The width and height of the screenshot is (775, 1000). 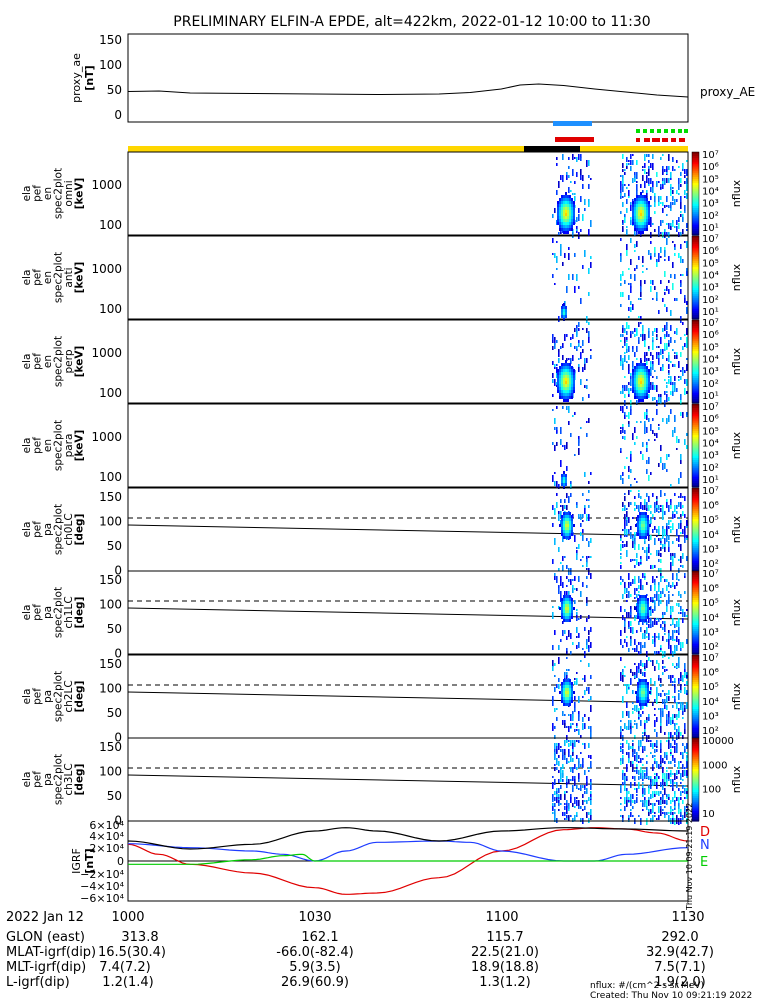 What do you see at coordinates (710, 204) in the screenshot?
I see `colorbar-tick: 10³` at bounding box center [710, 204].